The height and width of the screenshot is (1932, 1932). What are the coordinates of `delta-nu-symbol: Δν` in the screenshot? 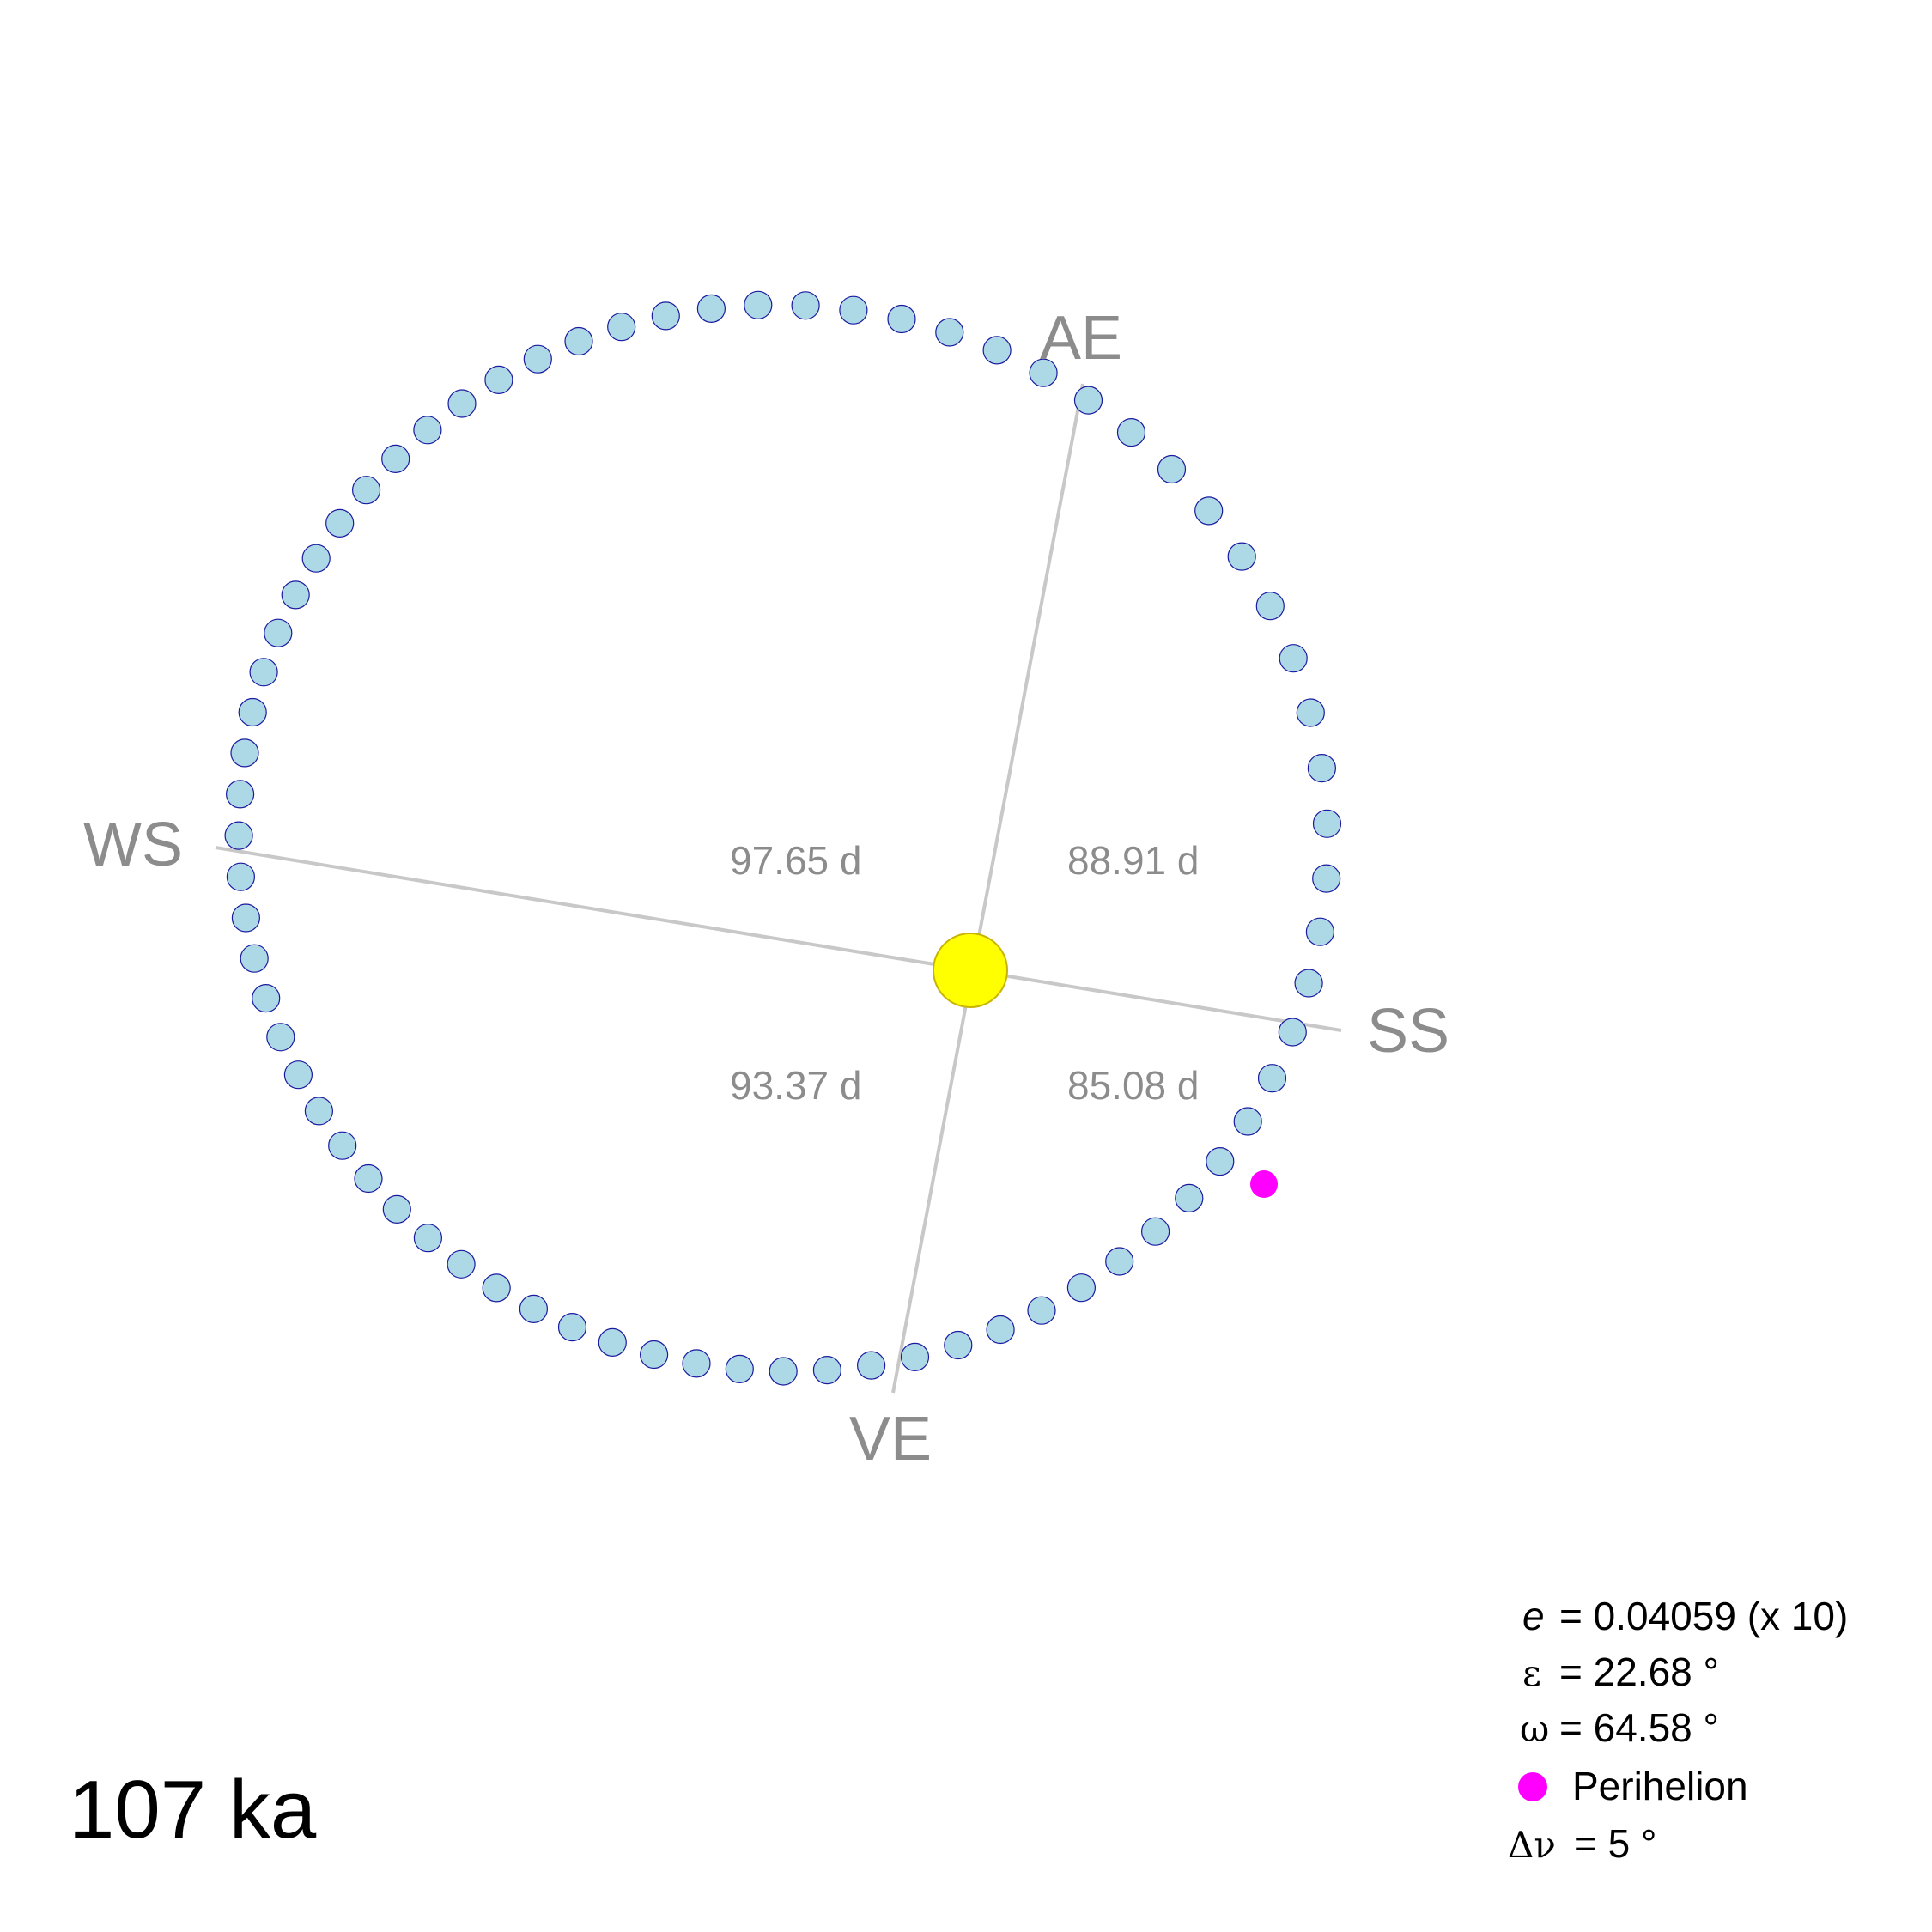 It's located at (1532, 1845).